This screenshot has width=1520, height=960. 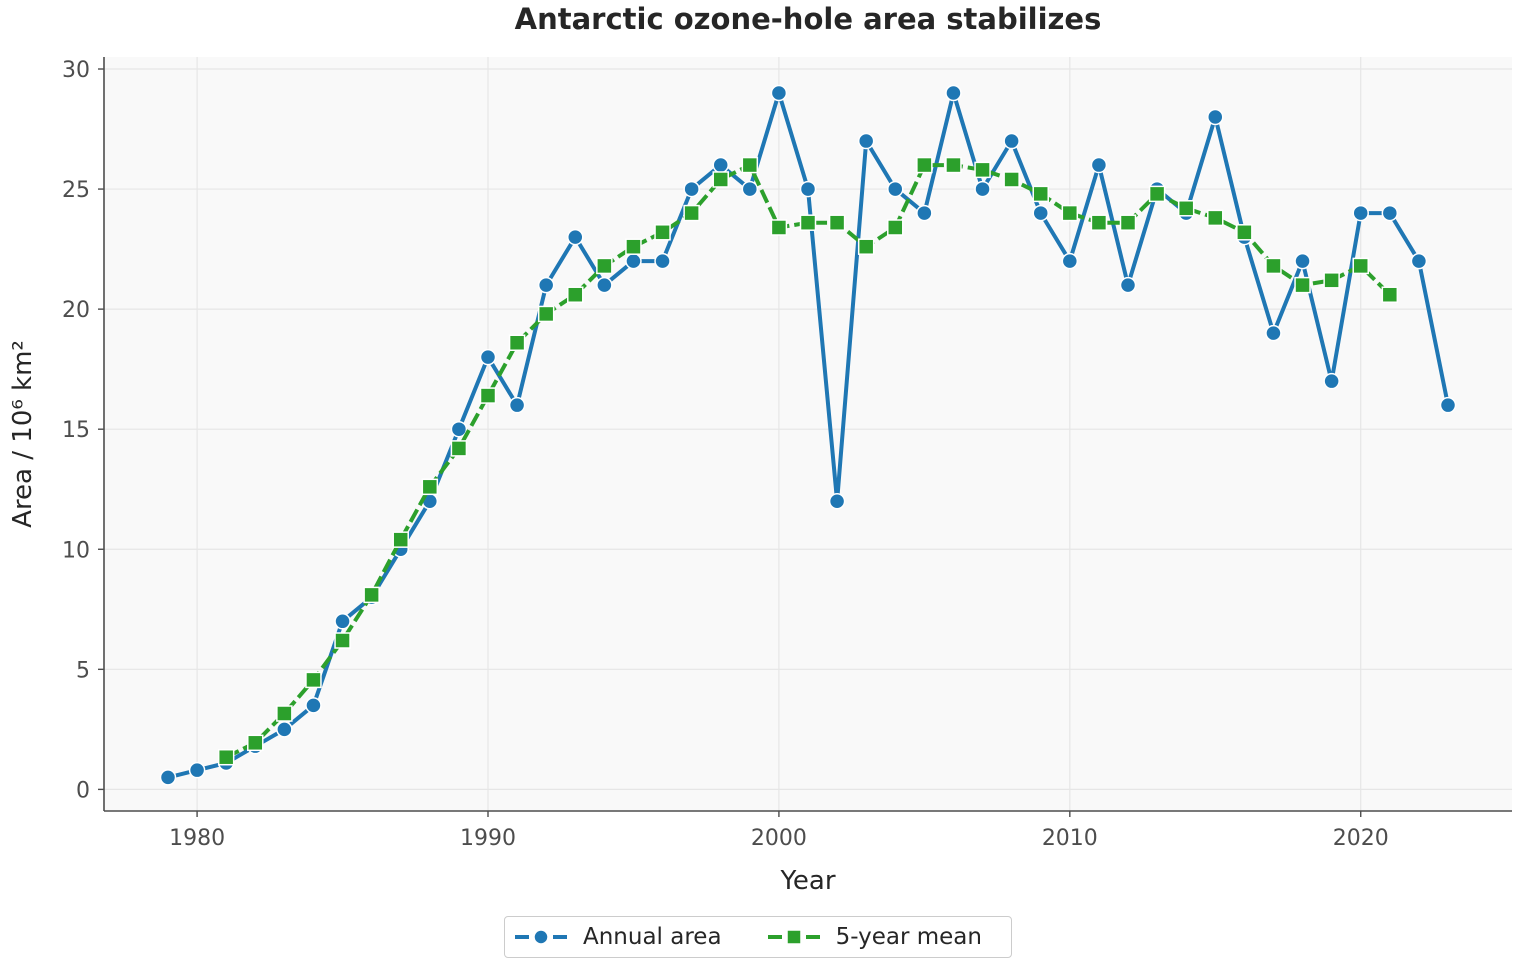 What do you see at coordinates (1070, 838) in the screenshot?
I see `x-tick-label: 2010` at bounding box center [1070, 838].